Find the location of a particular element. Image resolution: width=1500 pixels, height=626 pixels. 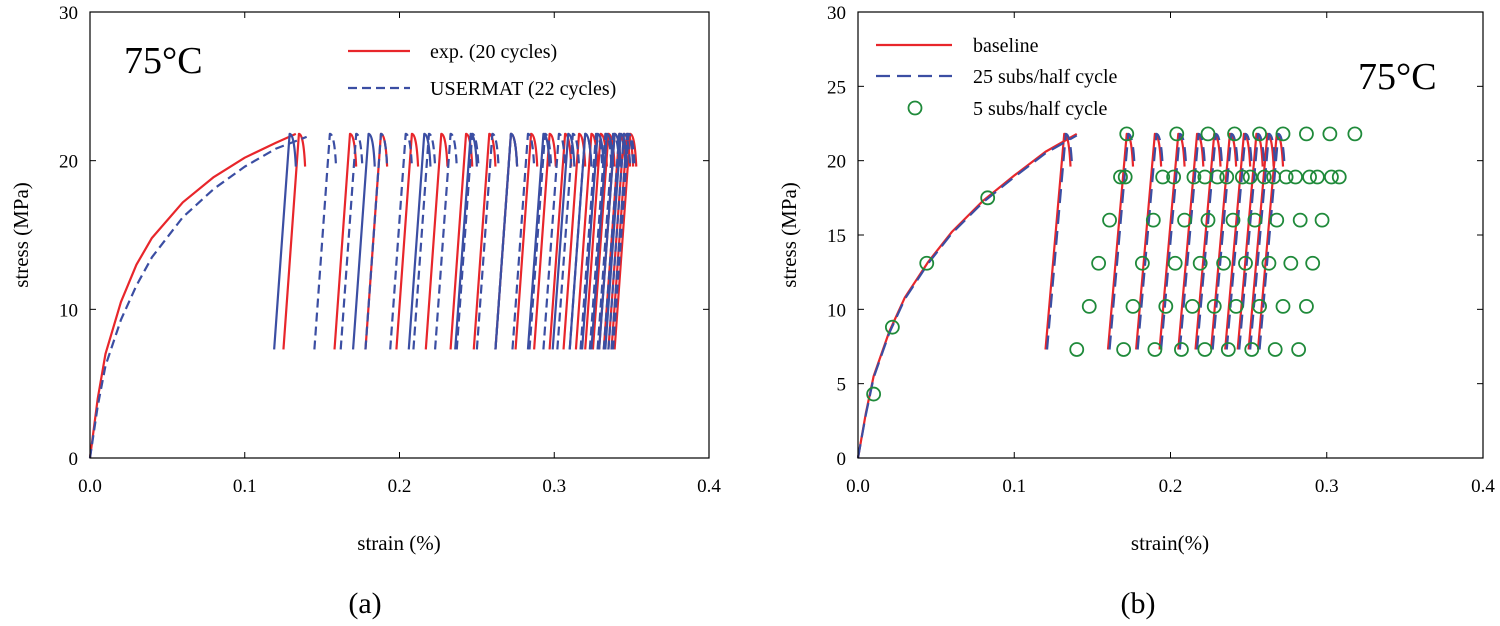

legend-a-exp-label: exp. (20 cycles) is located at coordinates (493, 52).